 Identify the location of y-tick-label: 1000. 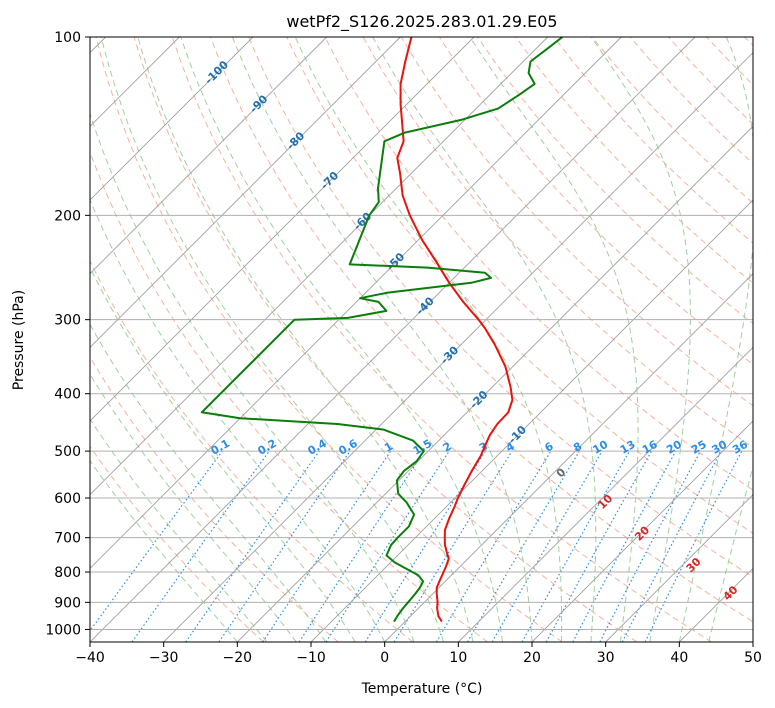
(63, 630).